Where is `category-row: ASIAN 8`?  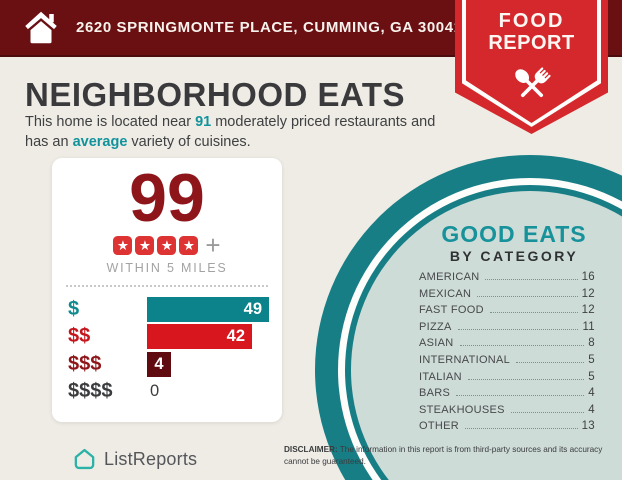
category-row: ASIAN 8 is located at coordinates (507, 345).